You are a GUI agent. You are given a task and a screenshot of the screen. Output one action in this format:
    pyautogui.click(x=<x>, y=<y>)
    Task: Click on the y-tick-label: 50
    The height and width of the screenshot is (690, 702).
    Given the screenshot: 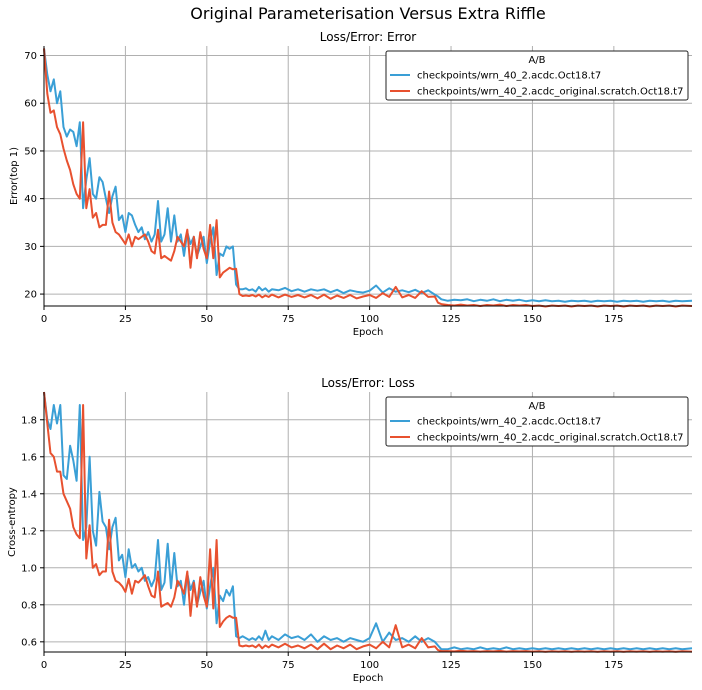 What is the action you would take?
    pyautogui.click(x=30, y=151)
    